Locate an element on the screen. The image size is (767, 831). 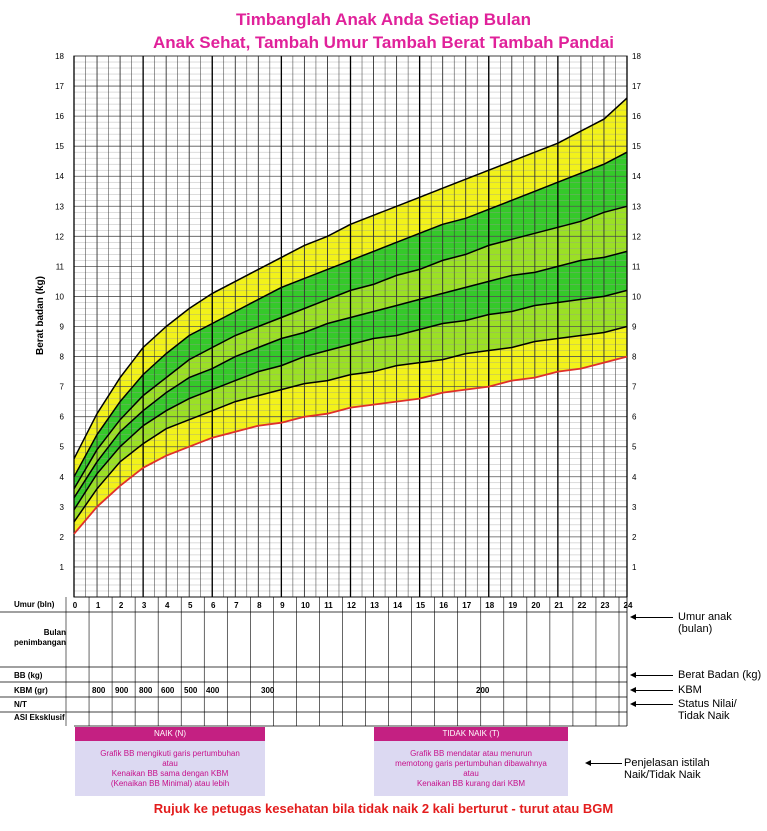
x-tick-label: 18 is located at coordinates (489, 605).